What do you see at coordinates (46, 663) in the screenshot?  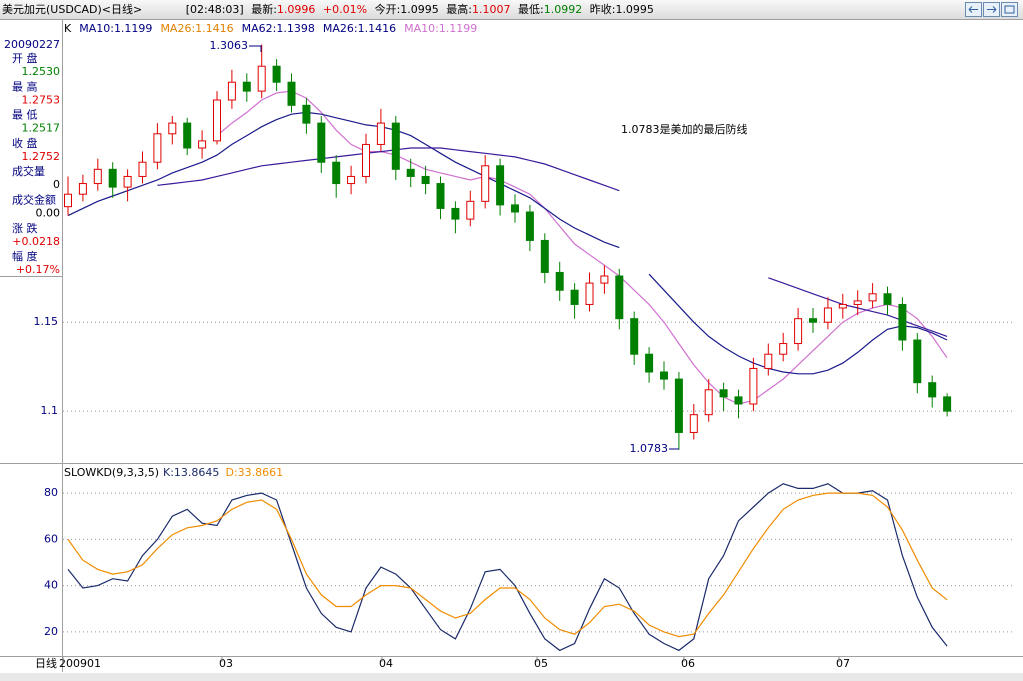 I see `x-tick-label: 日线` at bounding box center [46, 663].